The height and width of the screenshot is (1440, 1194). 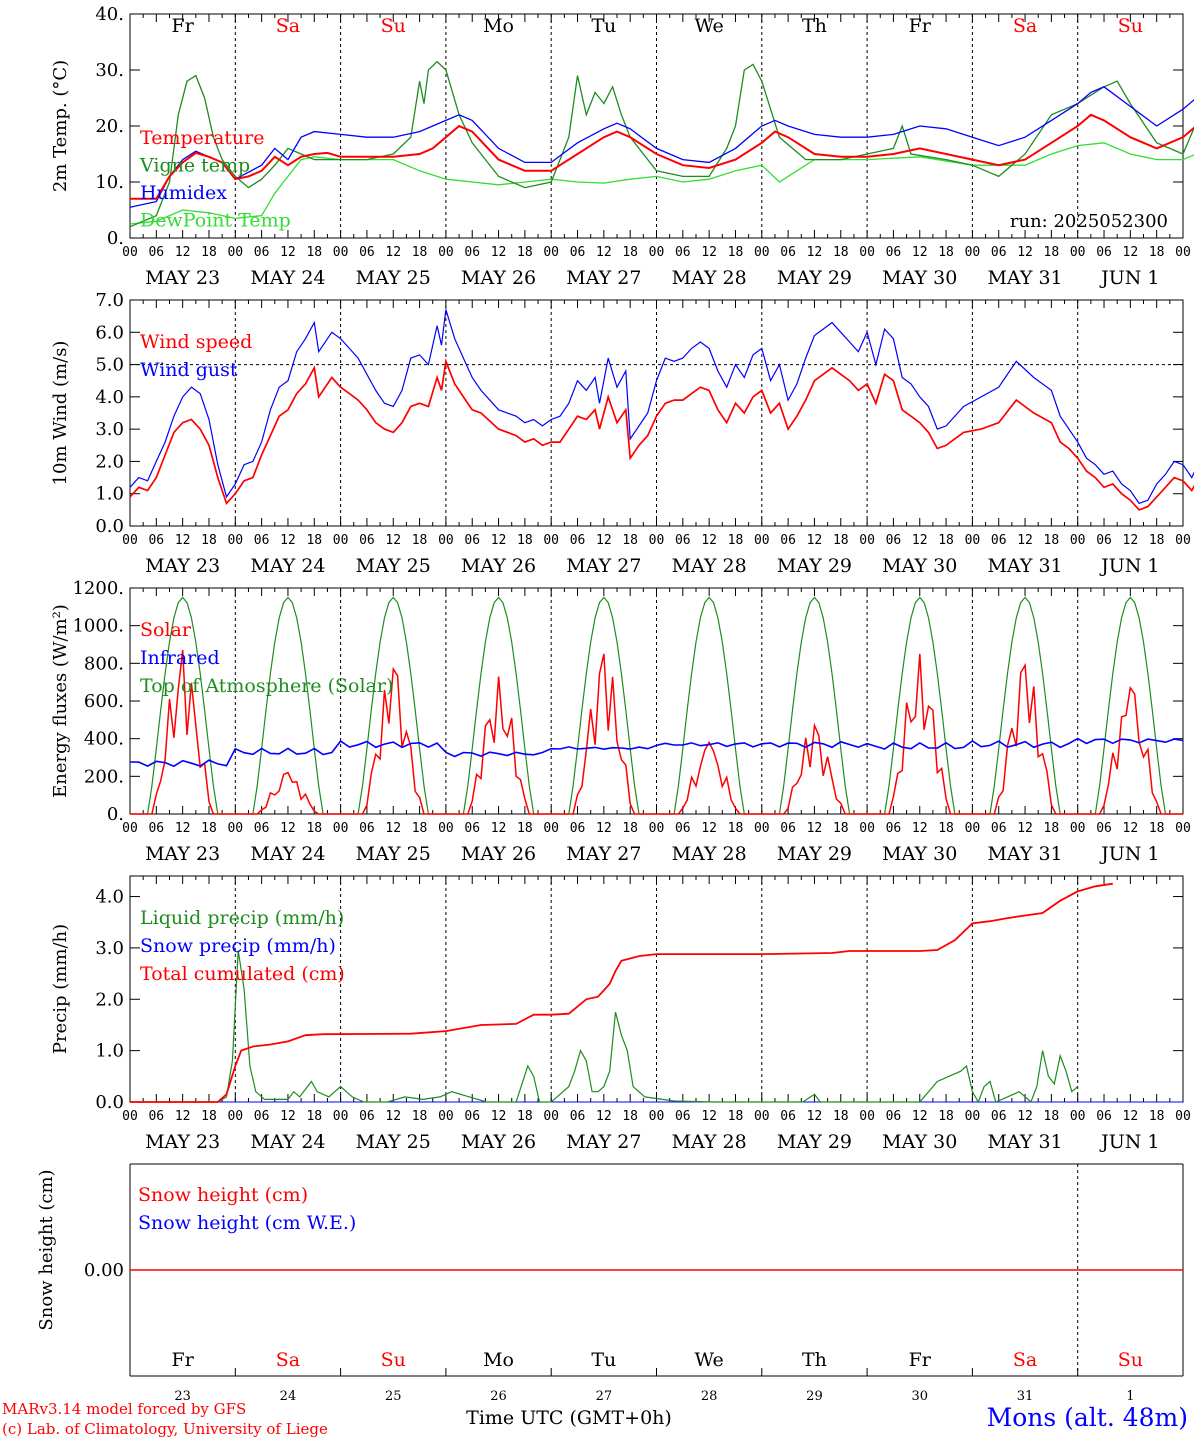 What do you see at coordinates (1087, 1417) in the screenshot?
I see `station-label: Mons (alt. 48m)` at bounding box center [1087, 1417].